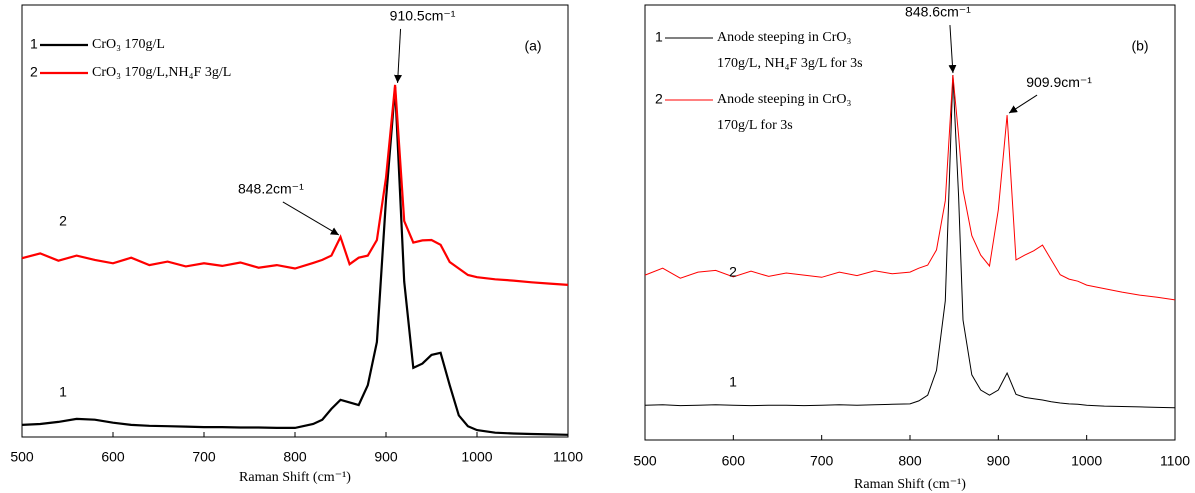 Image resolution: width=1195 pixels, height=493 pixels. I want to click on legend-label: CrO₃ 170g/L,NH₄F 3g/L, so click(161, 72).